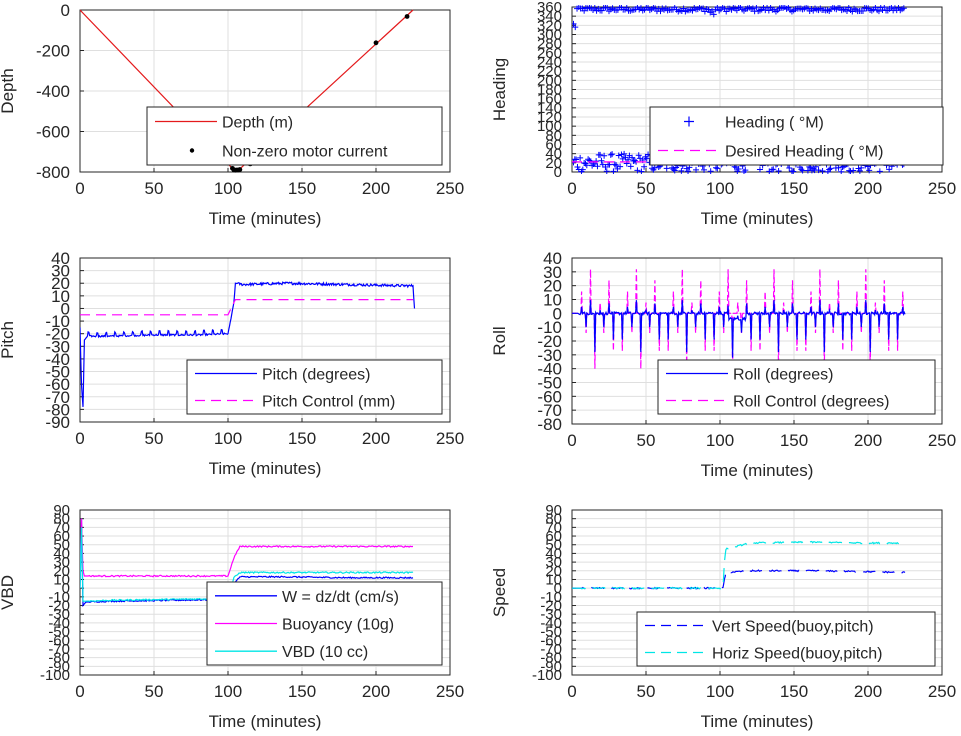 Image resolution: width=961 pixels, height=736 pixels. I want to click on legend-label: Non-zero motor current, so click(305, 152).